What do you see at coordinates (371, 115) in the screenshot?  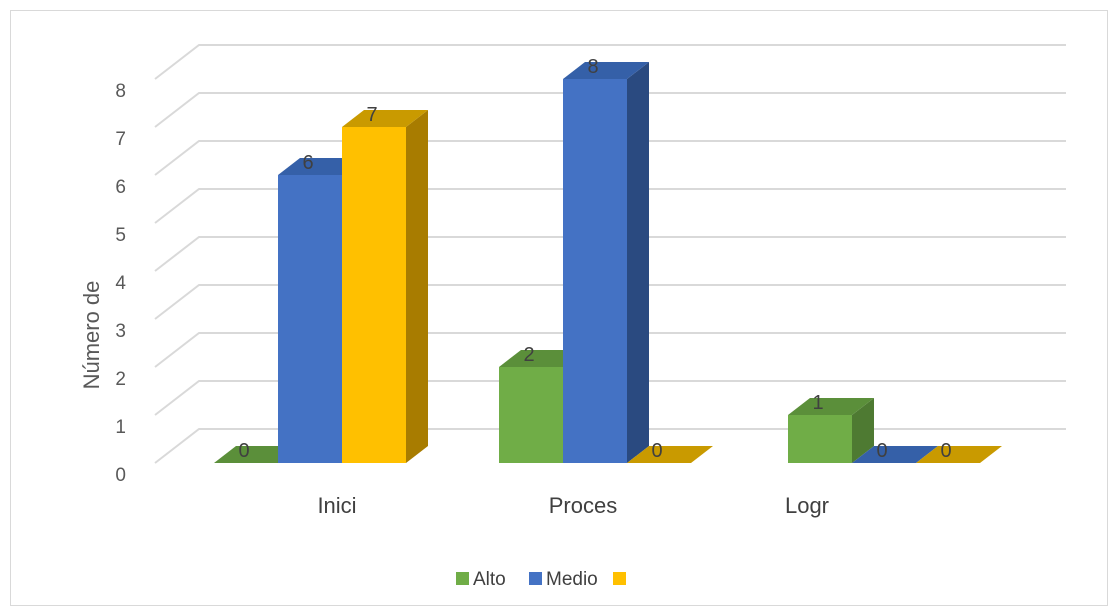 I see `data-label: 7` at bounding box center [371, 115].